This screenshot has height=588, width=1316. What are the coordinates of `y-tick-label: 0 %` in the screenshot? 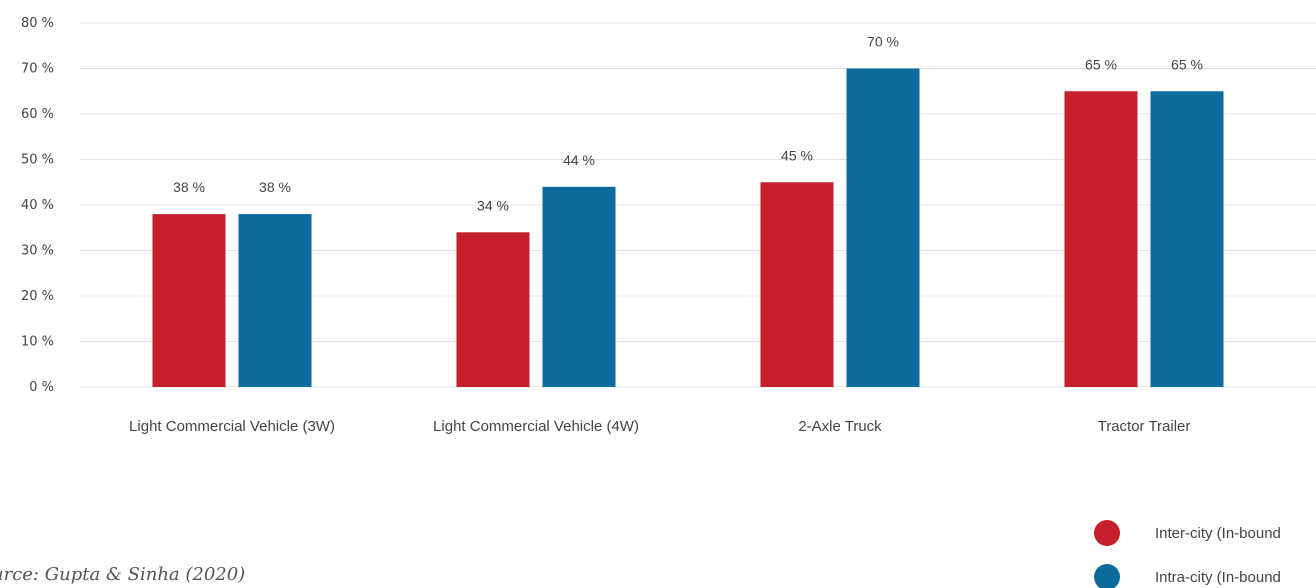 It's located at (41, 387).